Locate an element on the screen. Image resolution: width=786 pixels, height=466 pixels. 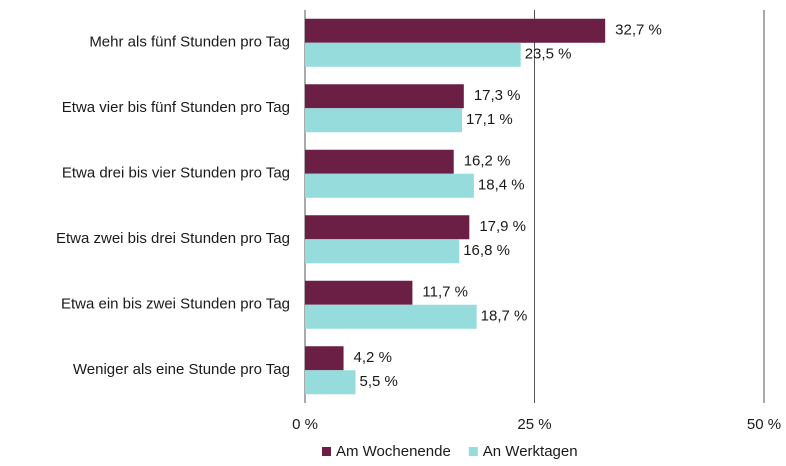
value-label: 18,4 % is located at coordinates (501, 185).